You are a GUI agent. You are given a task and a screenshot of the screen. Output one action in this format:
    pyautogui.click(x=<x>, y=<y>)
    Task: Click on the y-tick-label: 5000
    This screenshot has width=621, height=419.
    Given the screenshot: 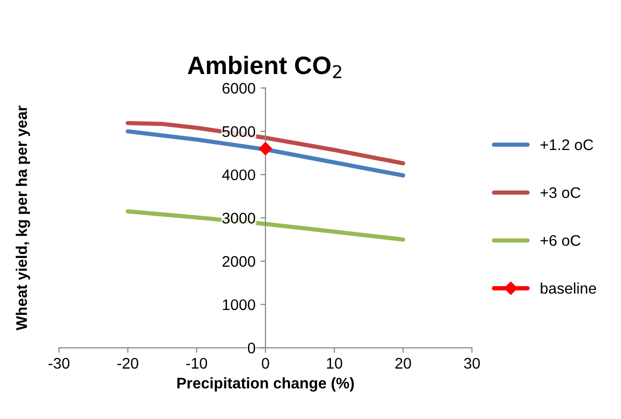 What is the action you would take?
    pyautogui.click(x=239, y=131)
    